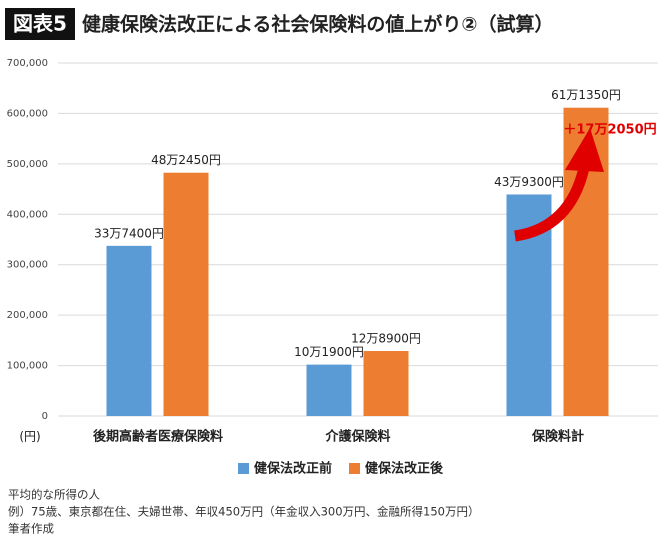  I want to click on y-tick-label: 500,000, so click(27, 164).